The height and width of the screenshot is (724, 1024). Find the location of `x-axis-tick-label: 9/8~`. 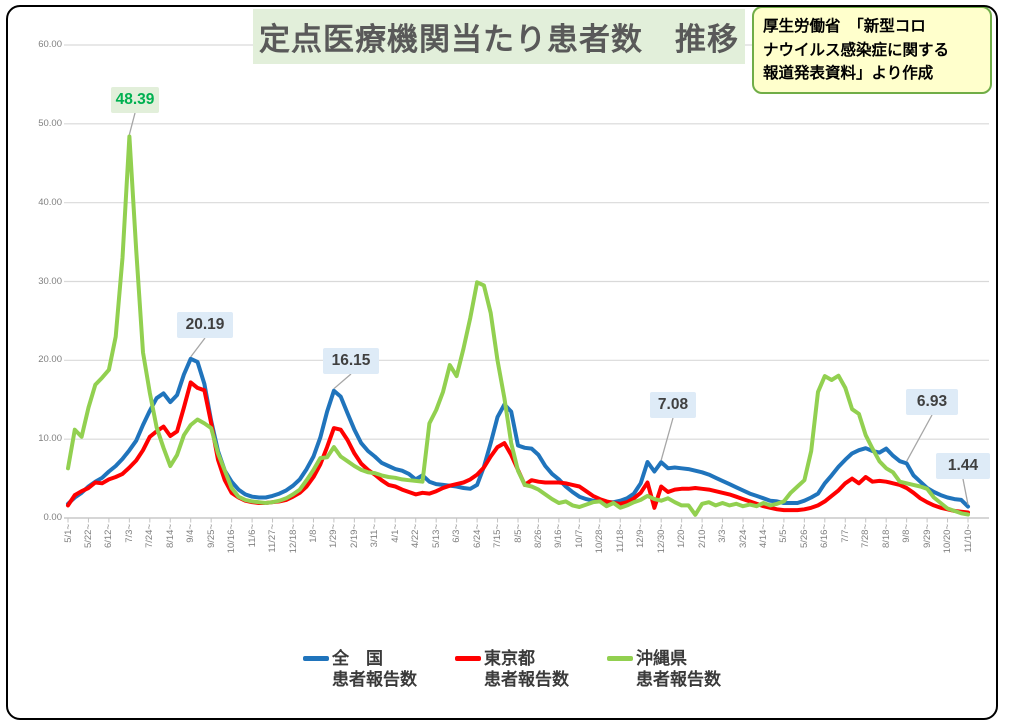

x-axis-tick-label: 9/8~ is located at coordinates (907, 533).